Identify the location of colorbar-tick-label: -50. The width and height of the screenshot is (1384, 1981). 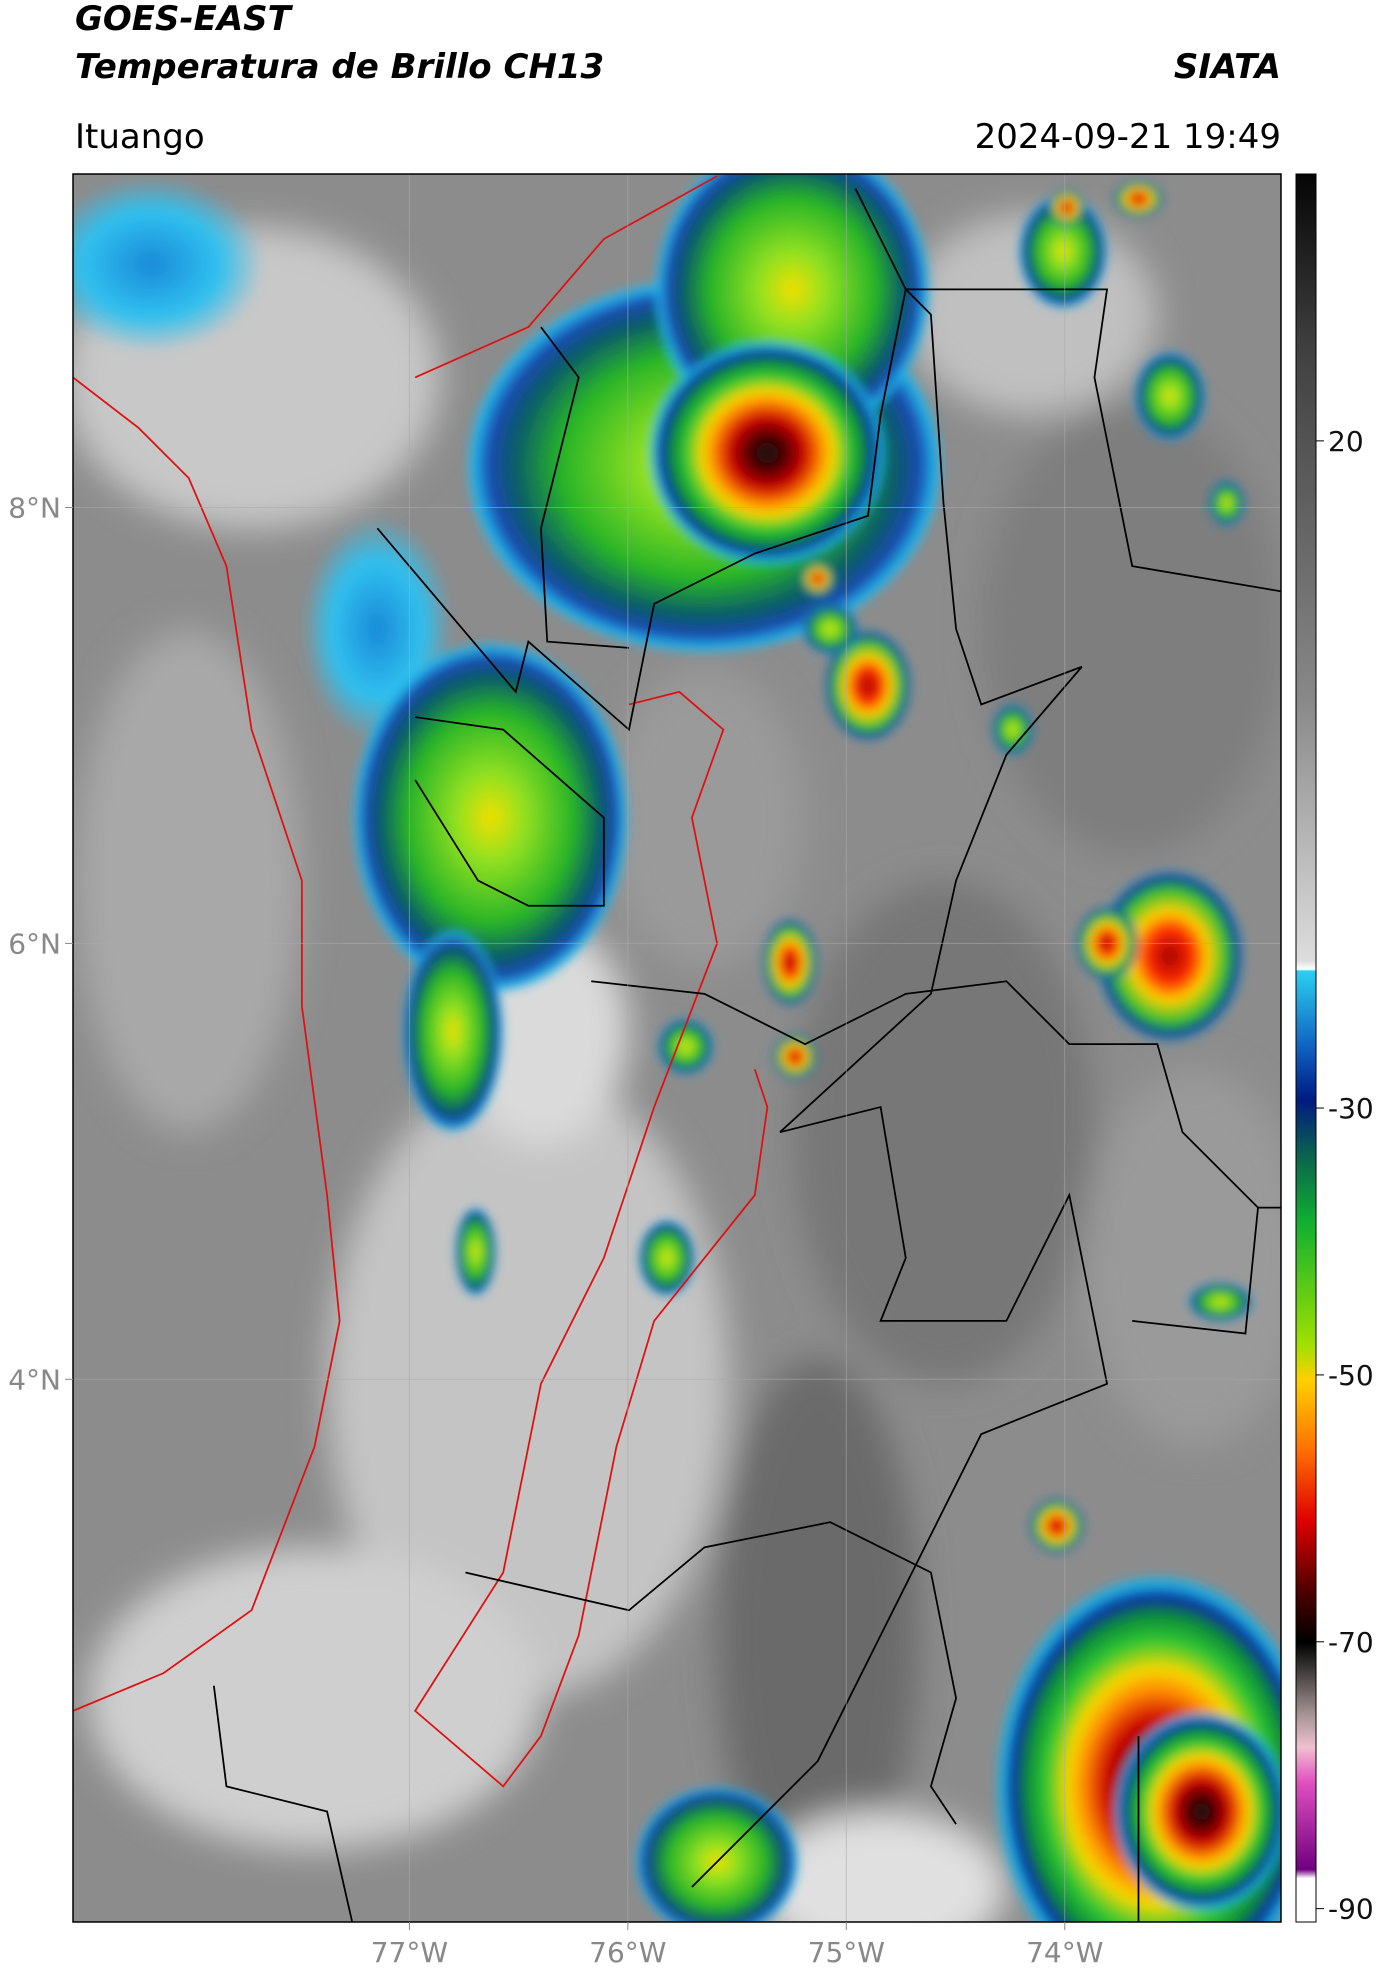
(1351, 1375).